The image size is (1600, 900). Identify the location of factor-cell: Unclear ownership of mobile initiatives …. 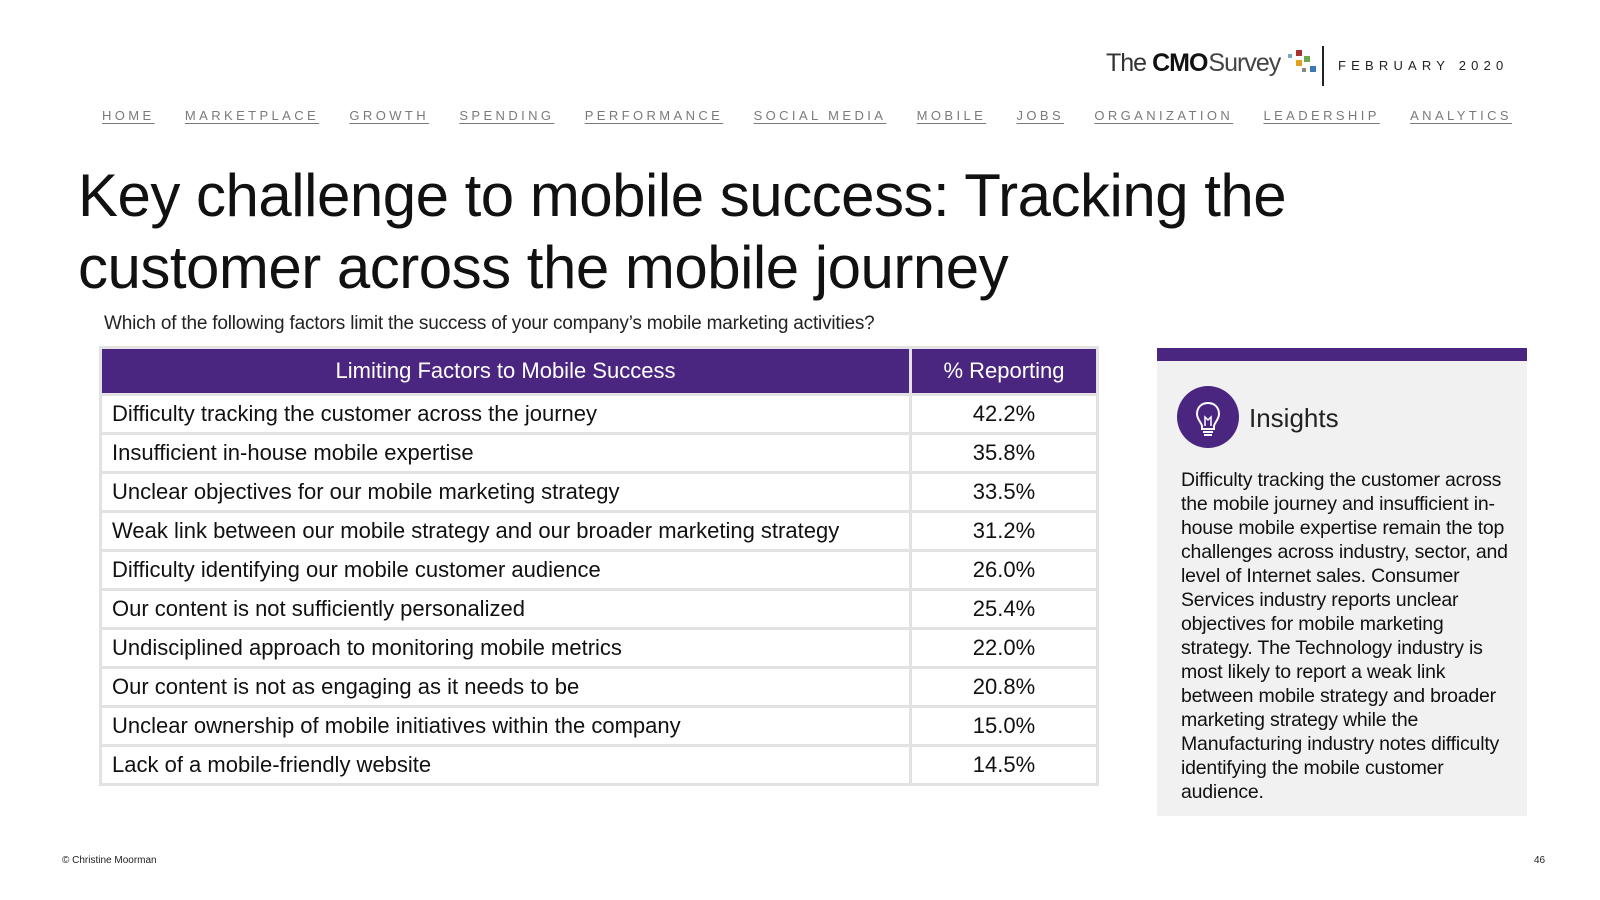
(505, 726).